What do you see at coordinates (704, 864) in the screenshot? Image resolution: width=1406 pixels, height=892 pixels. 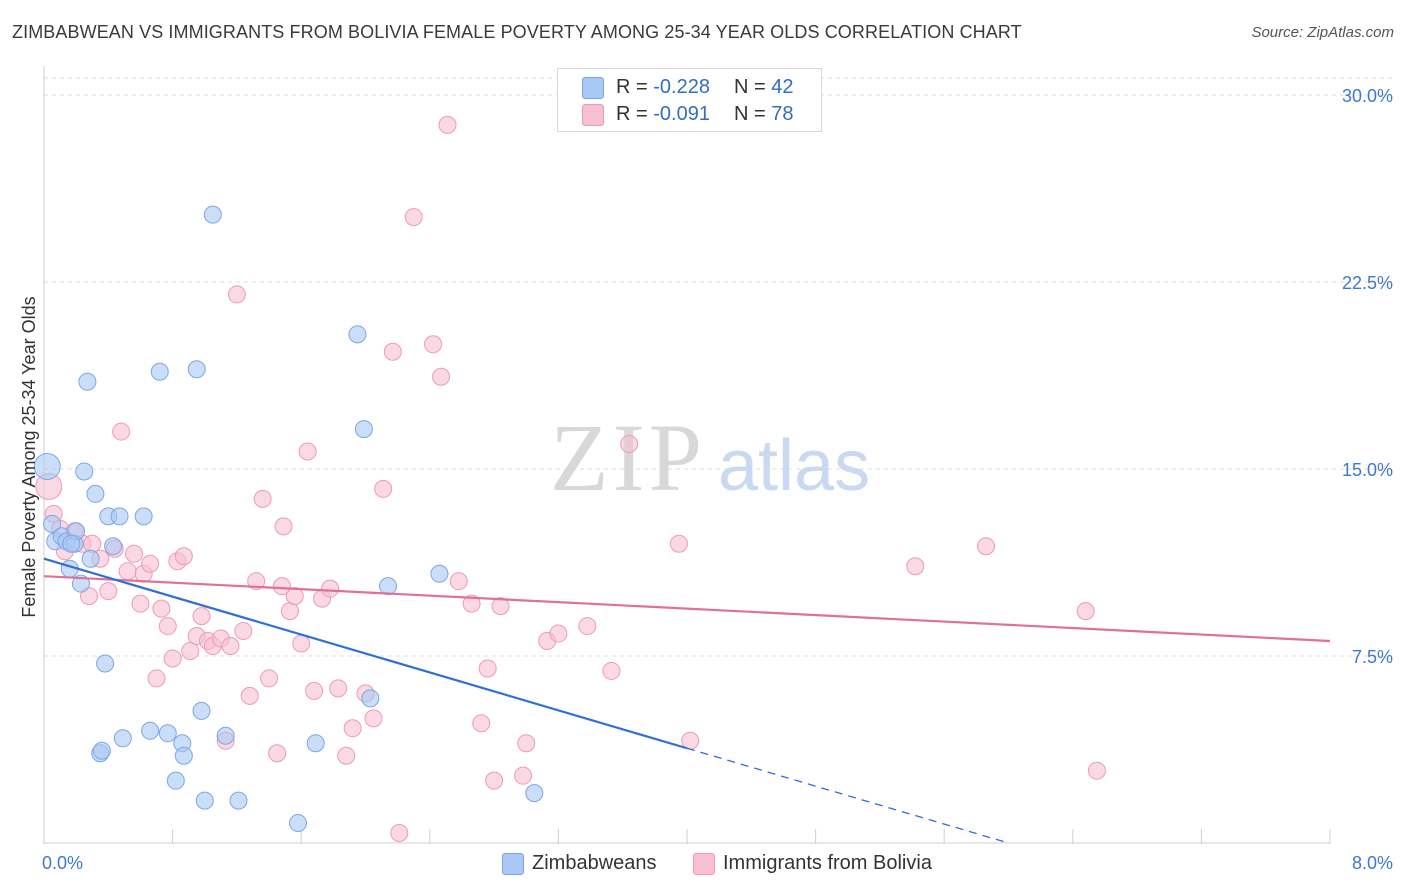 I see `bottom-legend-swatch-pink` at bounding box center [704, 864].